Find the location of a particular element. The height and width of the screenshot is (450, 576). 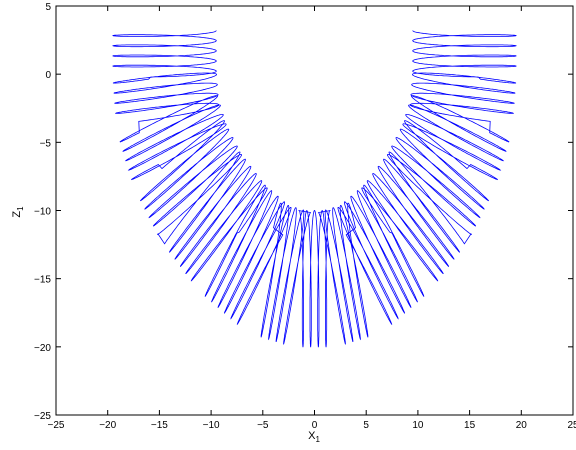

x-tick-label: −10 is located at coordinates (211, 425).